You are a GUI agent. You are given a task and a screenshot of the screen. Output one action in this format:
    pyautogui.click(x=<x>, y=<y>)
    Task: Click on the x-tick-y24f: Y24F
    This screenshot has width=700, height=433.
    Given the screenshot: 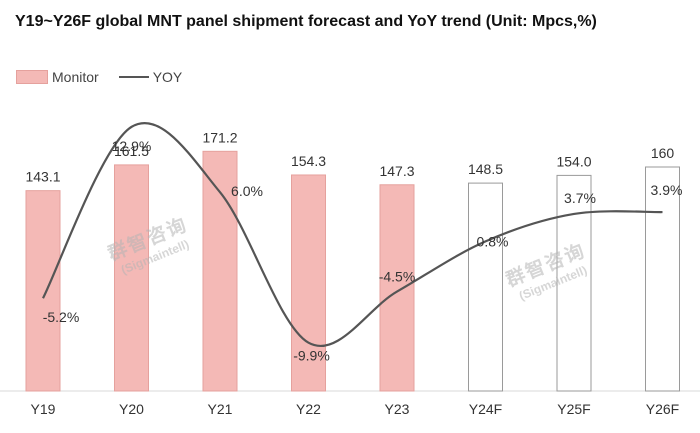 What is the action you would take?
    pyautogui.click(x=485, y=409)
    